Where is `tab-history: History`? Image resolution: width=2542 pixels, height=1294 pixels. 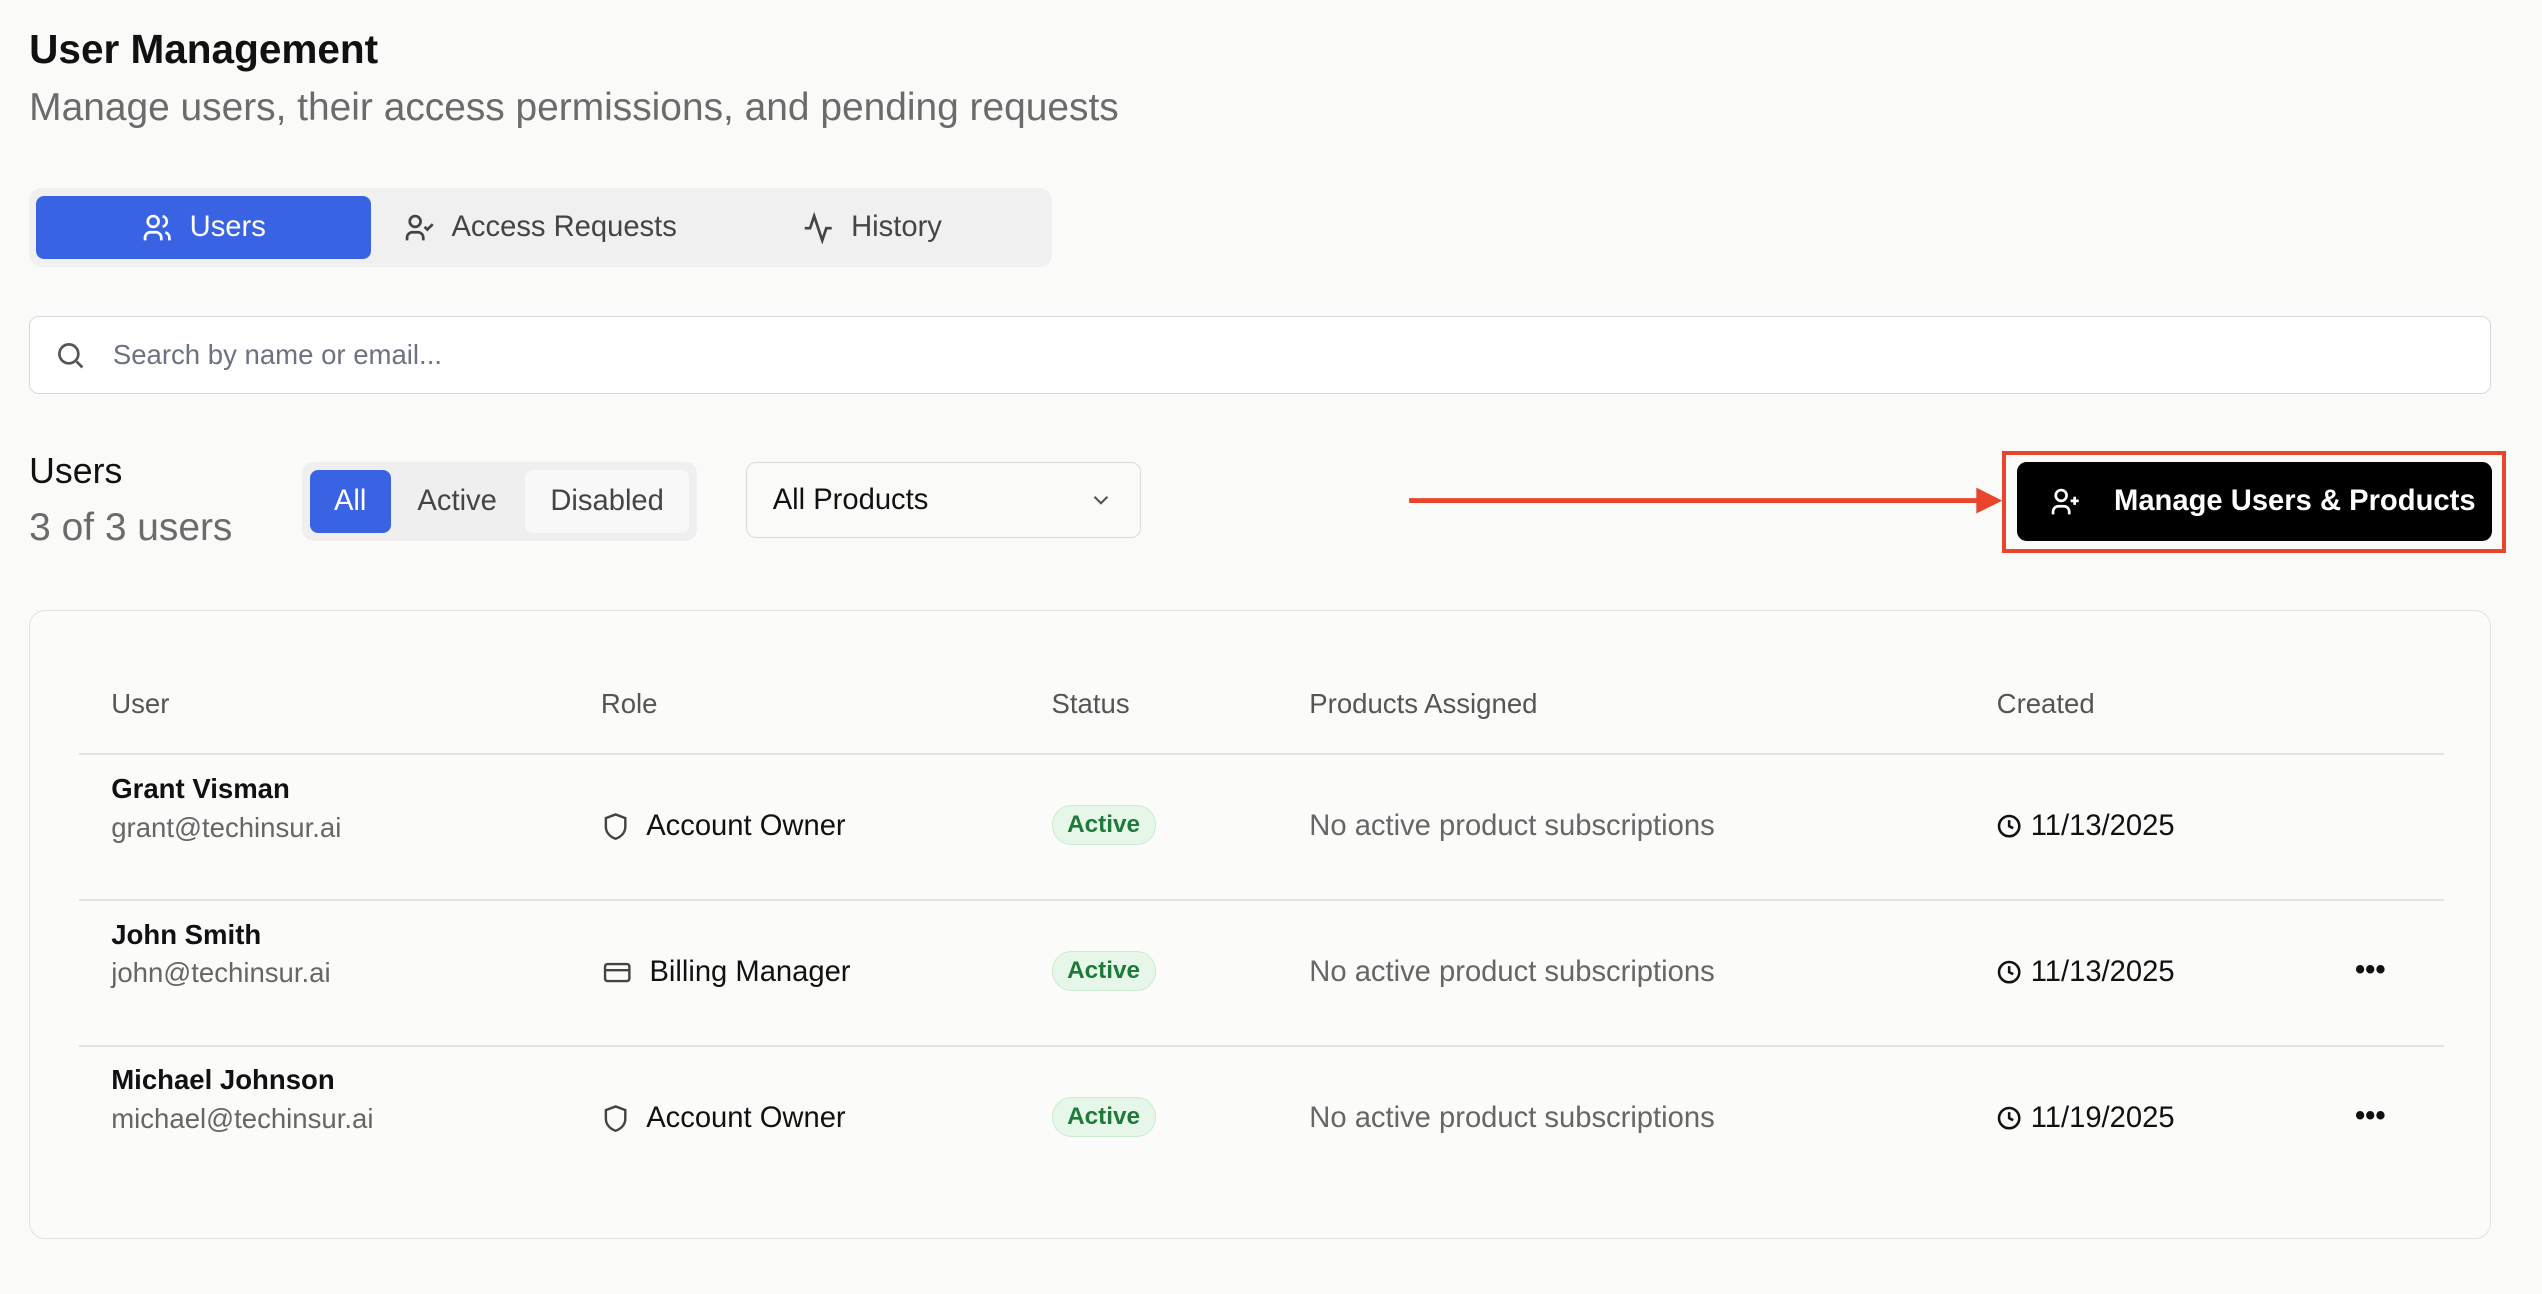
tab-history: History is located at coordinates (872, 227).